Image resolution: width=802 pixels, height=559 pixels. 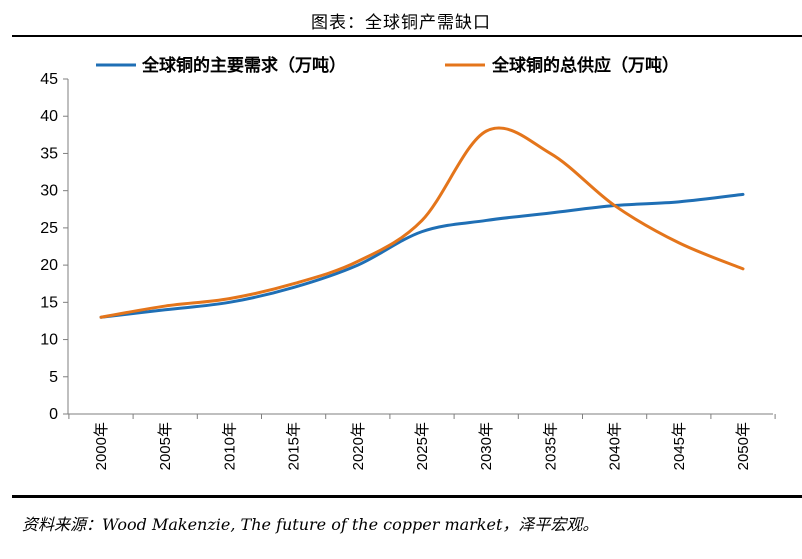 What do you see at coordinates (49, 79) in the screenshot?
I see `y-tick-label: 45` at bounding box center [49, 79].